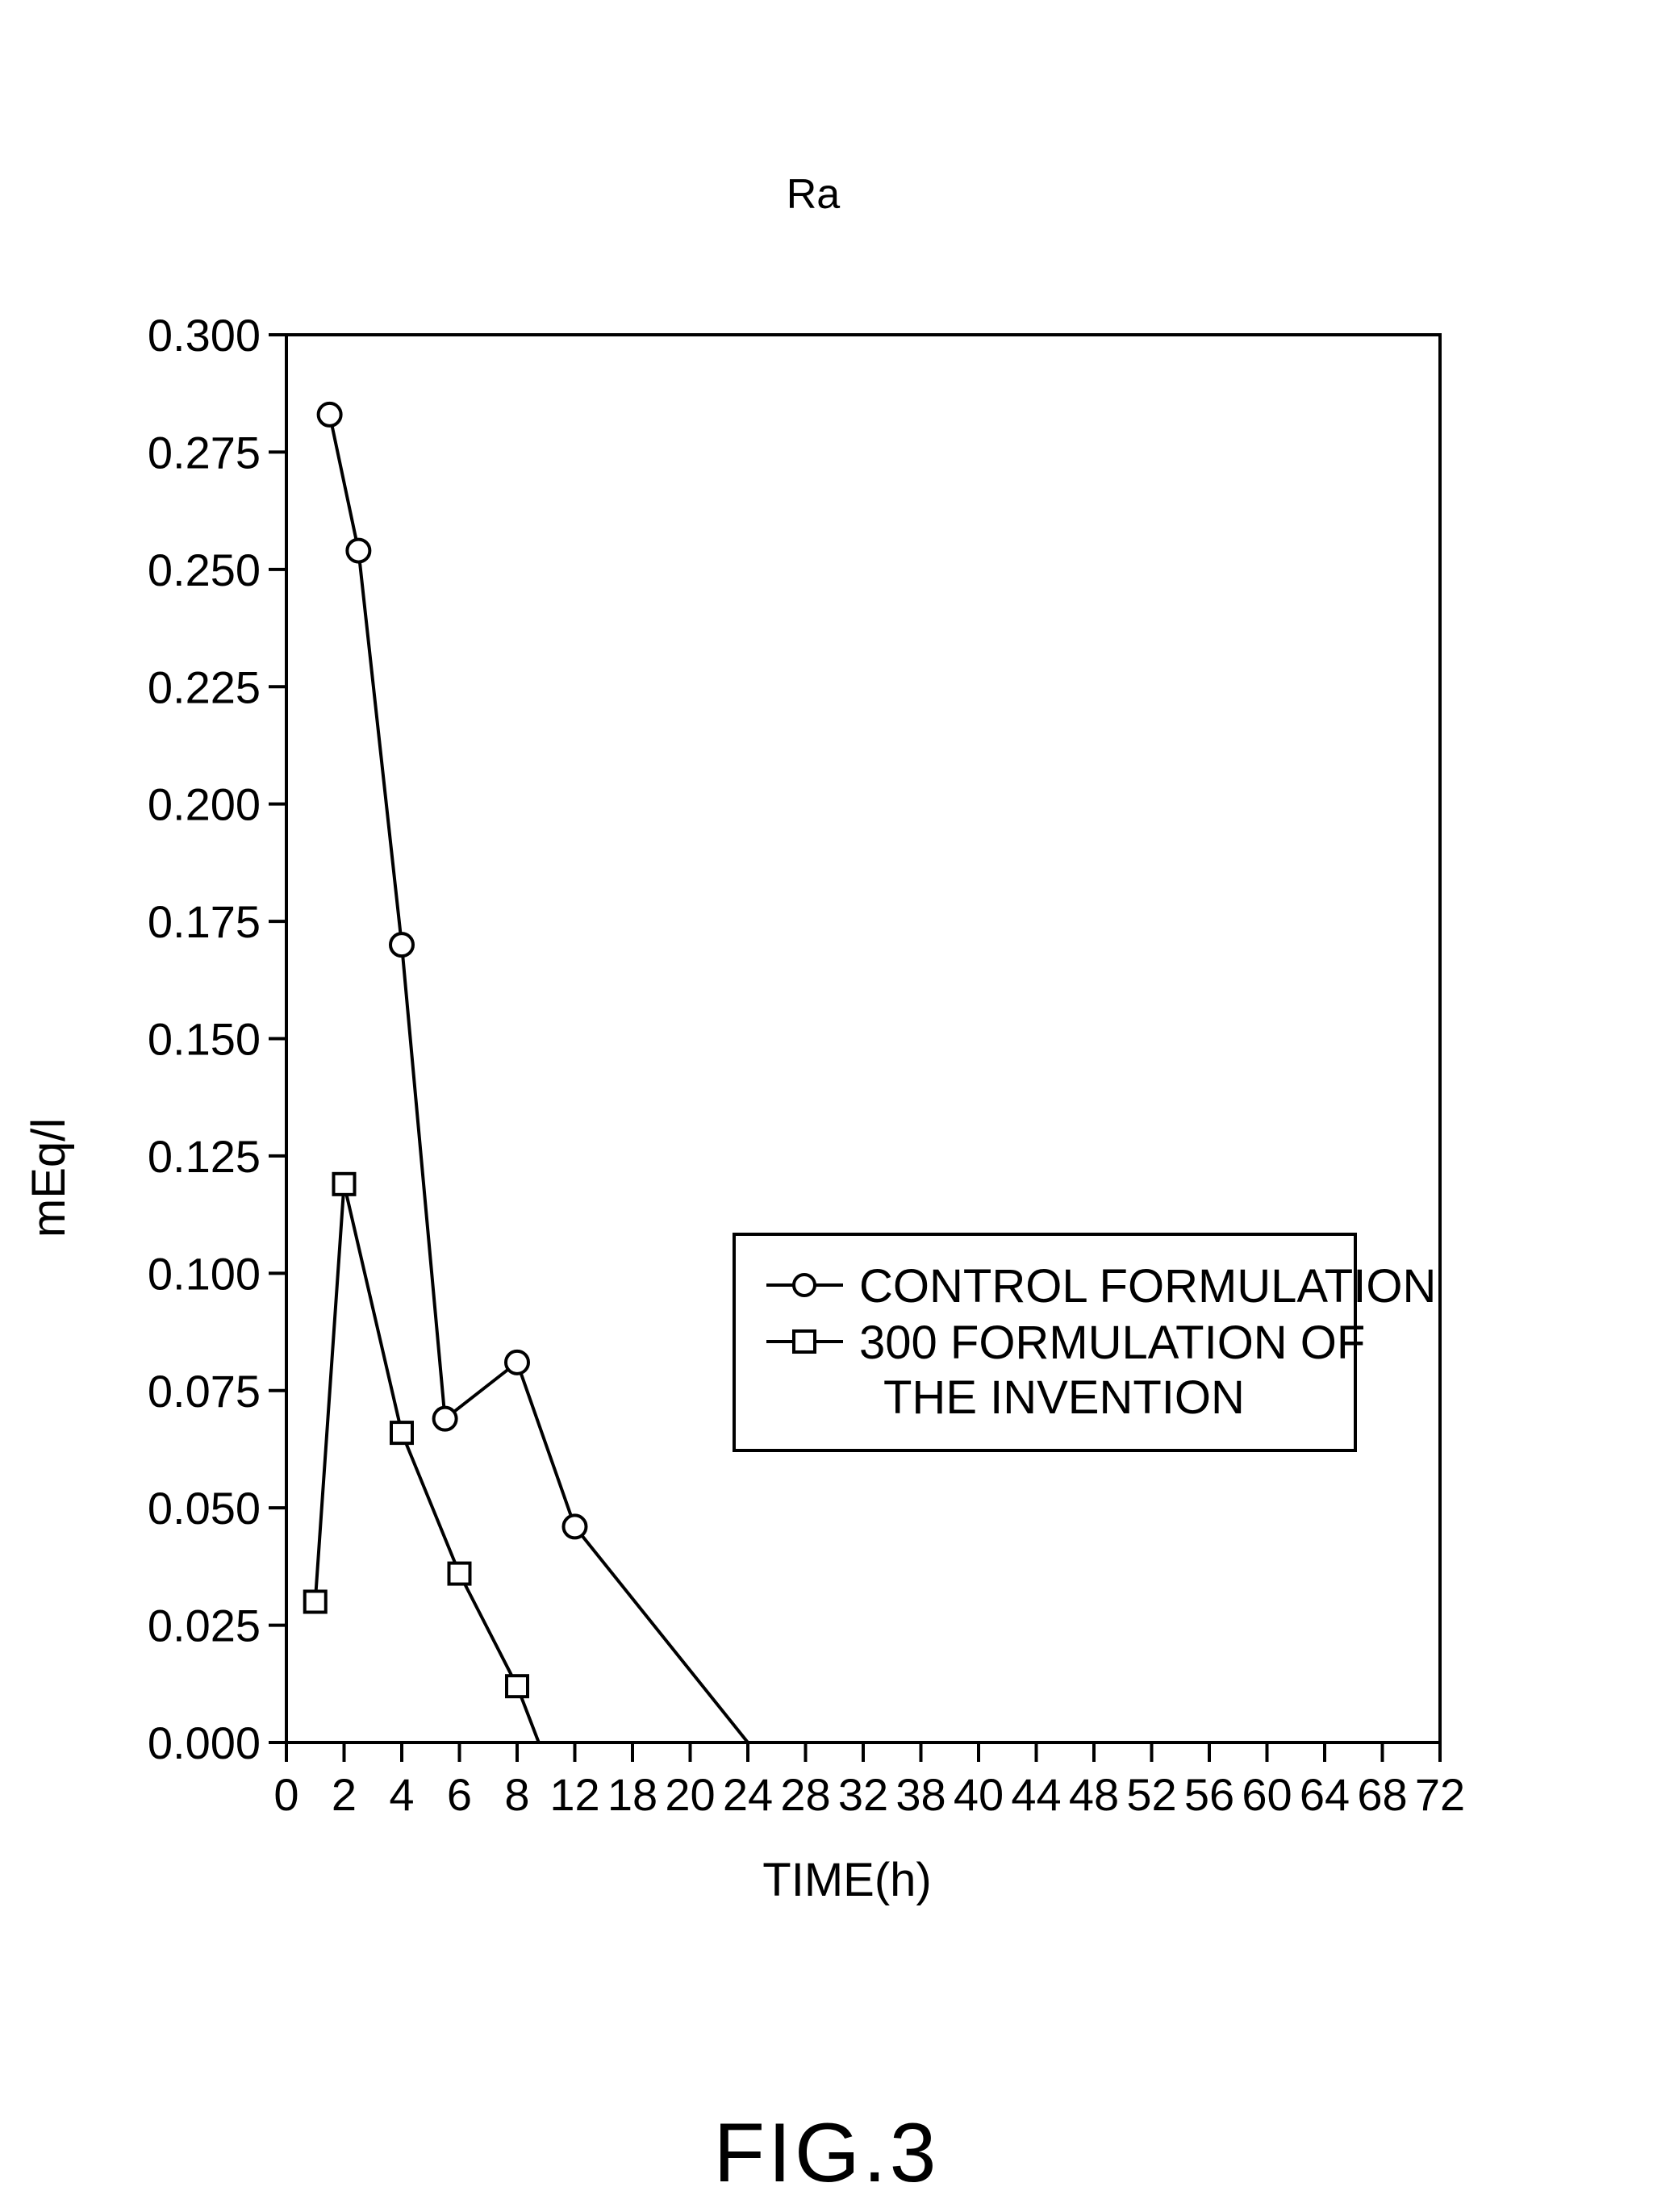  What do you see at coordinates (632, 1794) in the screenshot?
I see `x-tick-label: 18` at bounding box center [632, 1794].